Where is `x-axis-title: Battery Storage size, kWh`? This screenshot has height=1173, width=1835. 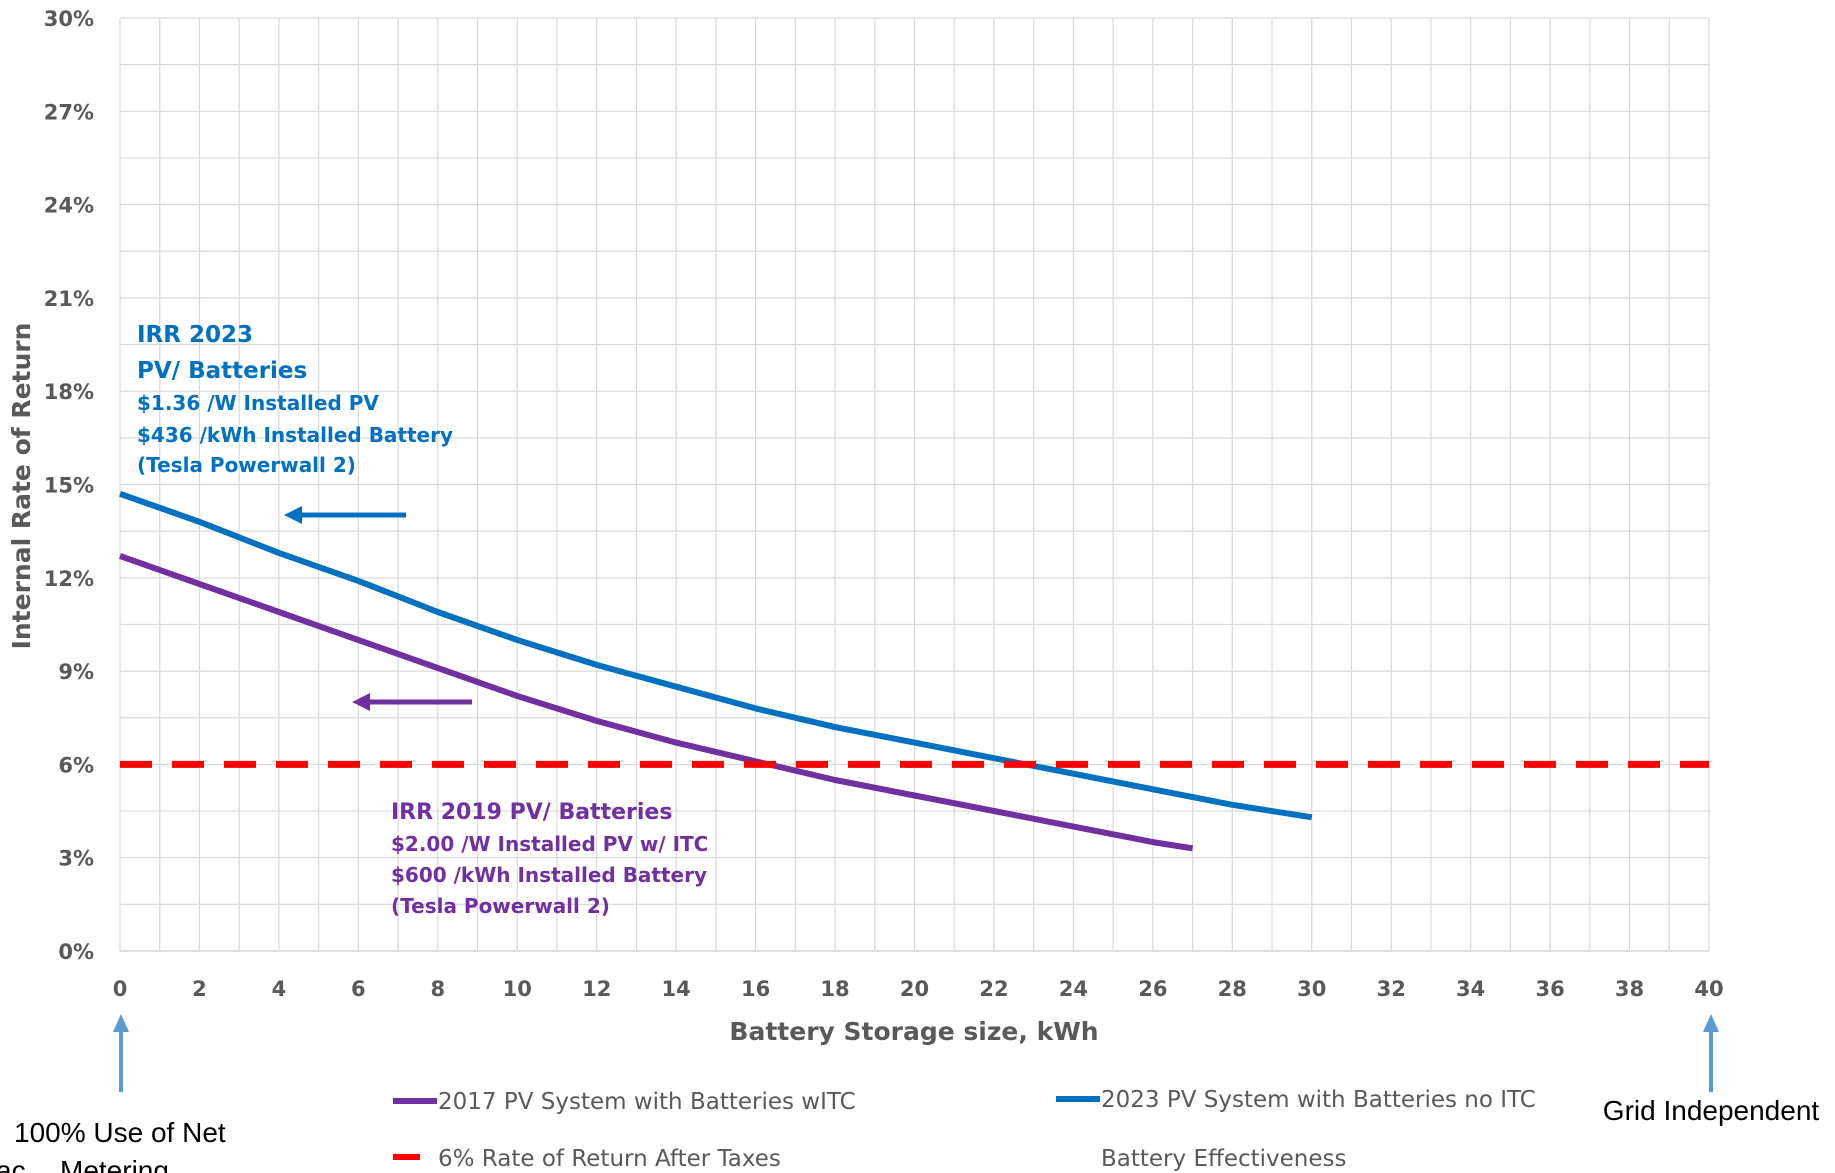 x-axis-title: Battery Storage size, kWh is located at coordinates (913, 1031).